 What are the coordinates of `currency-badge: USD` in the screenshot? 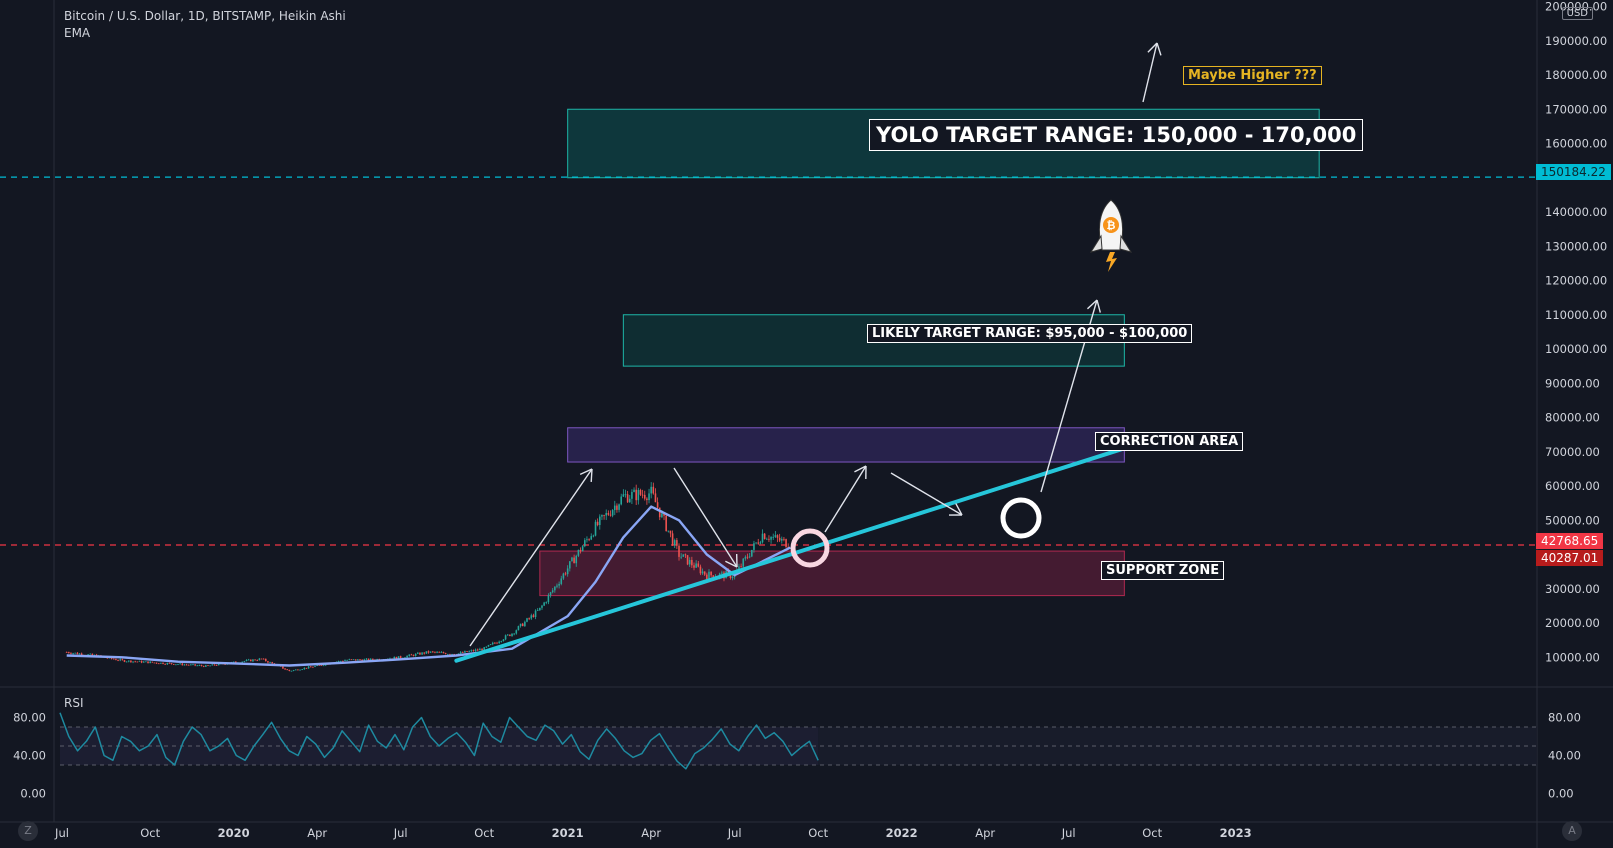 It's located at (1577, 13).